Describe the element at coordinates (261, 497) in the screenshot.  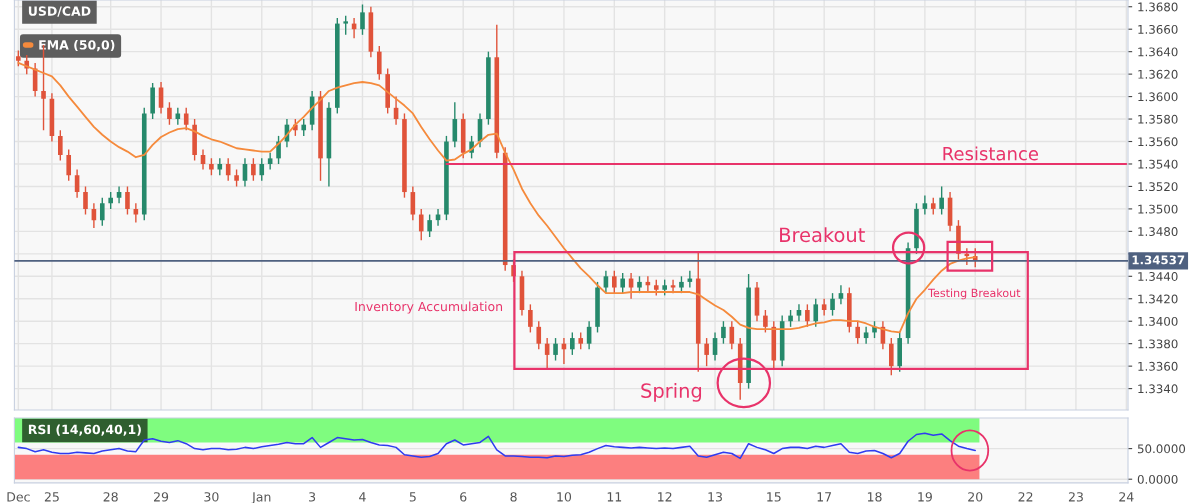
I see `x-tick-label: Jan` at that location.